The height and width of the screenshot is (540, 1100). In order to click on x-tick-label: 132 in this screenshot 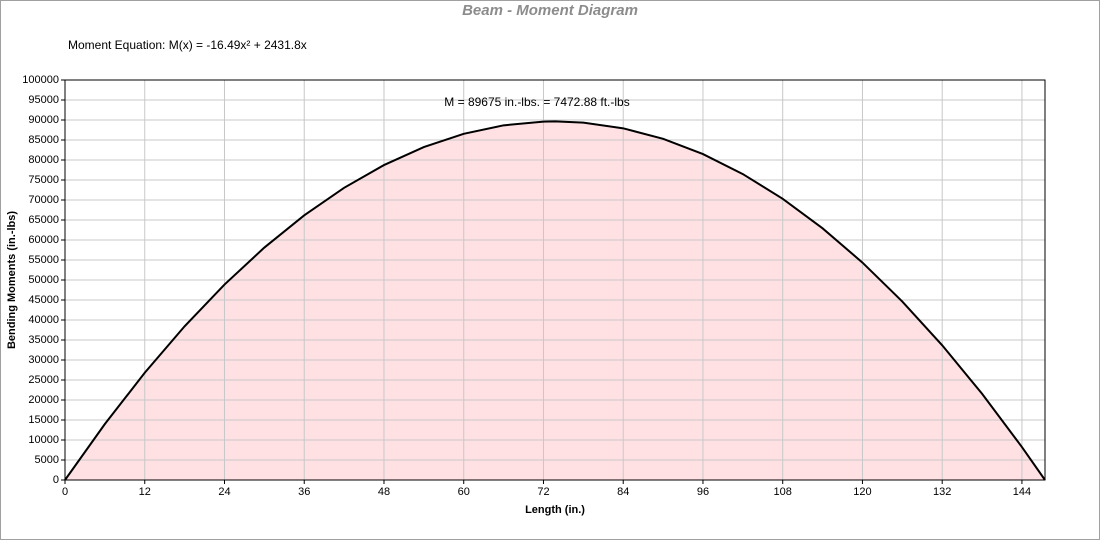, I will do `click(942, 492)`.